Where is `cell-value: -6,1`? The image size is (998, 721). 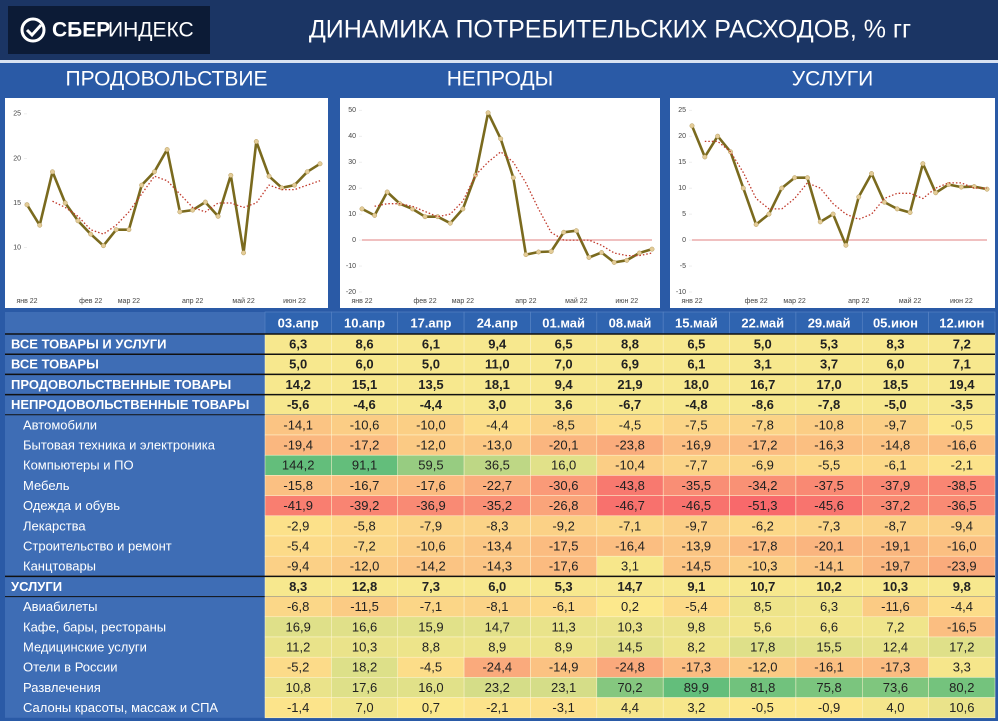
cell-value: -6,1 is located at coordinates (563, 606).